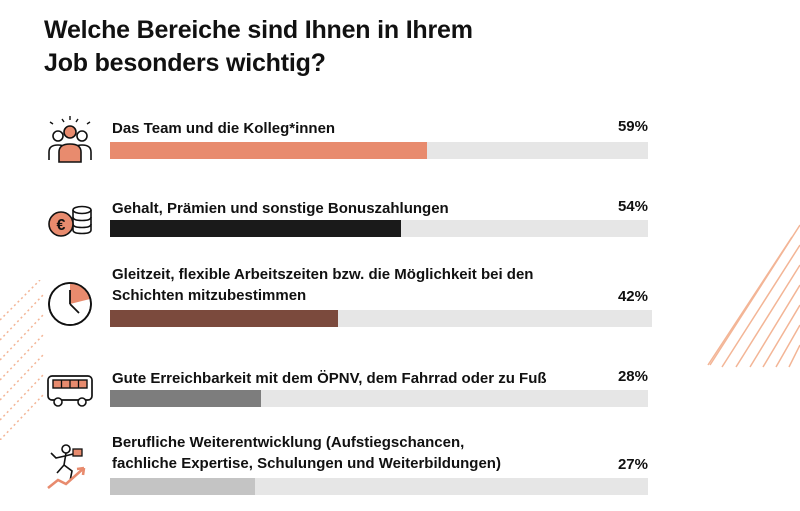 The image size is (800, 511). Describe the element at coordinates (66, 467) in the screenshot. I see `career-icon` at that location.